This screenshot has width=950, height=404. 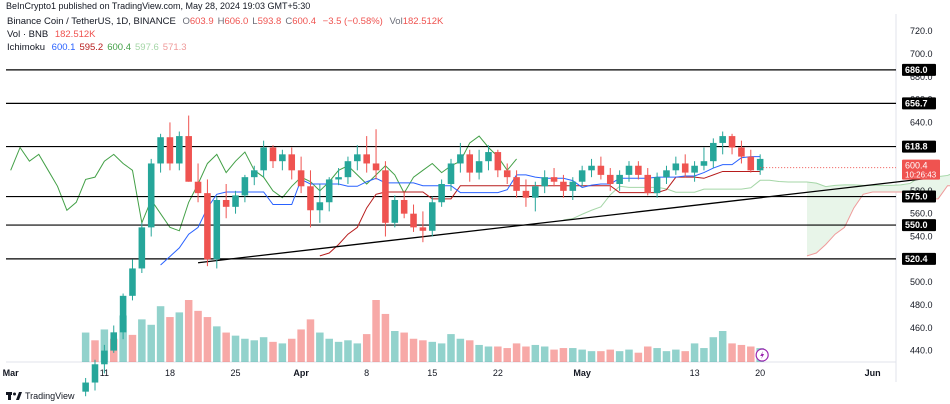 What do you see at coordinates (91, 21) in the screenshot?
I see `symbol-name: Binance Coin / TetherUS, 1D, BINANCE` at bounding box center [91, 21].